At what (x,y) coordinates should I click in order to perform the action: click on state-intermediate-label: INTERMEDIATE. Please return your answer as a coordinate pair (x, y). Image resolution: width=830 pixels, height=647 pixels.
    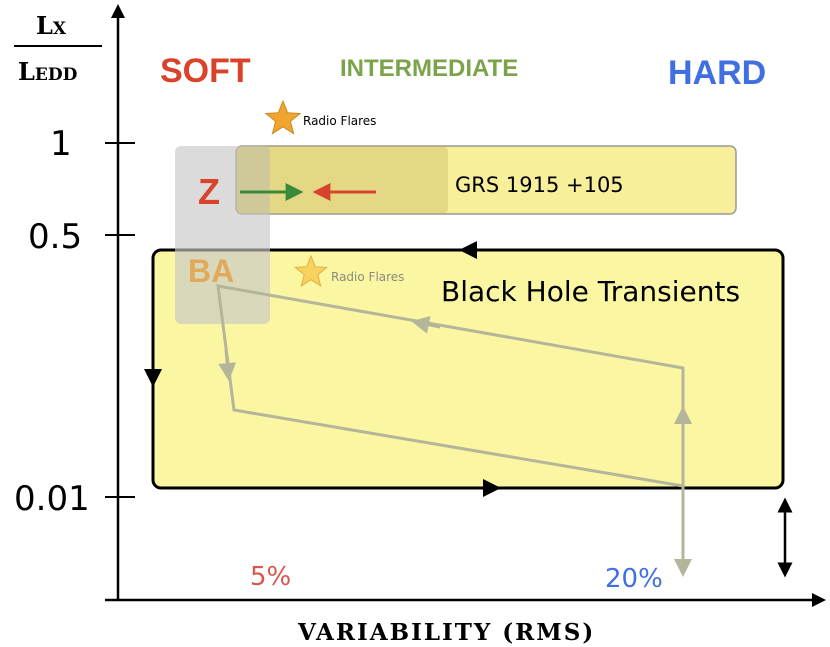
    Looking at the image, I should click on (429, 68).